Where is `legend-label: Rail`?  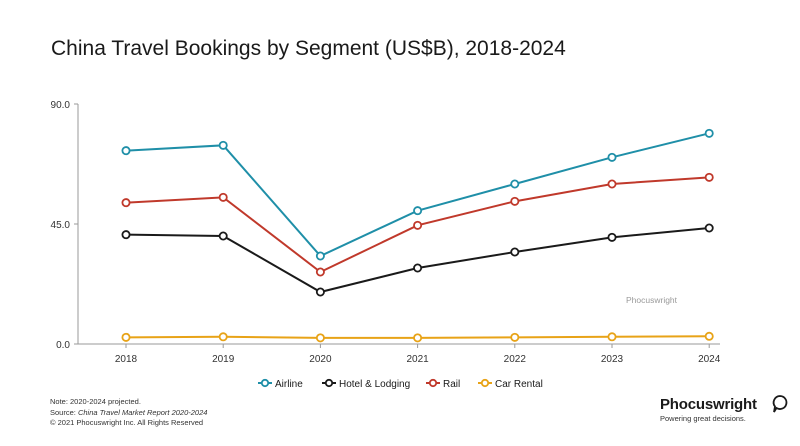
legend-label: Rail is located at coordinates (451, 384).